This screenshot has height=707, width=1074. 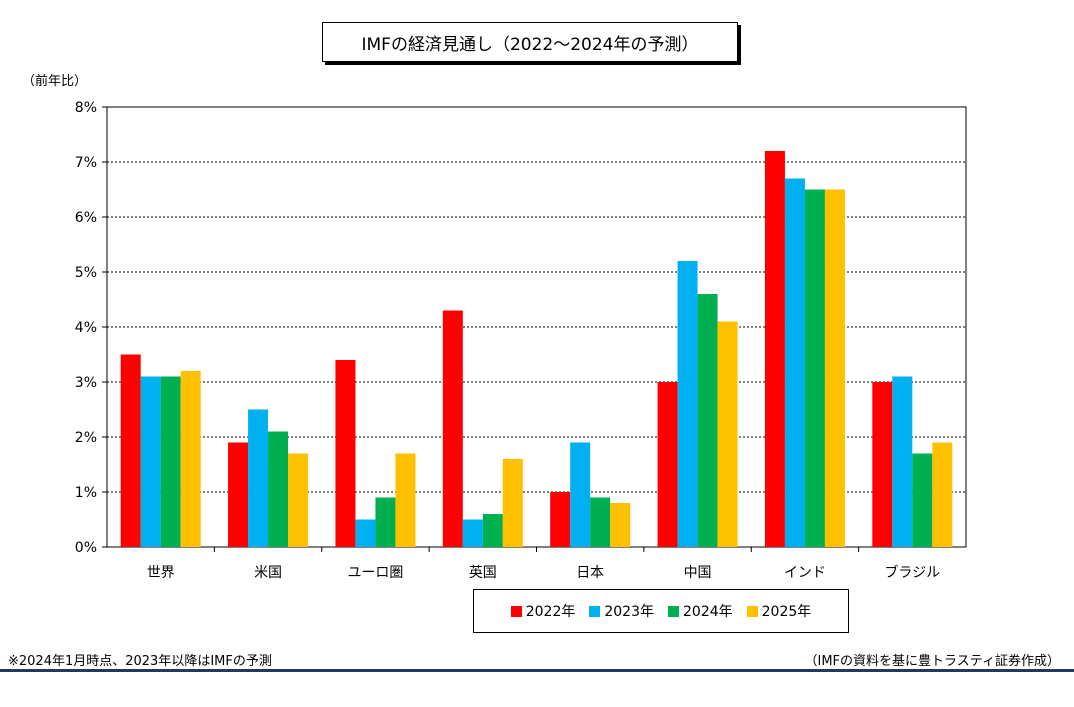 I want to click on chart-legend: 2022年 2023年 2024年 2025年, so click(x=661, y=611).